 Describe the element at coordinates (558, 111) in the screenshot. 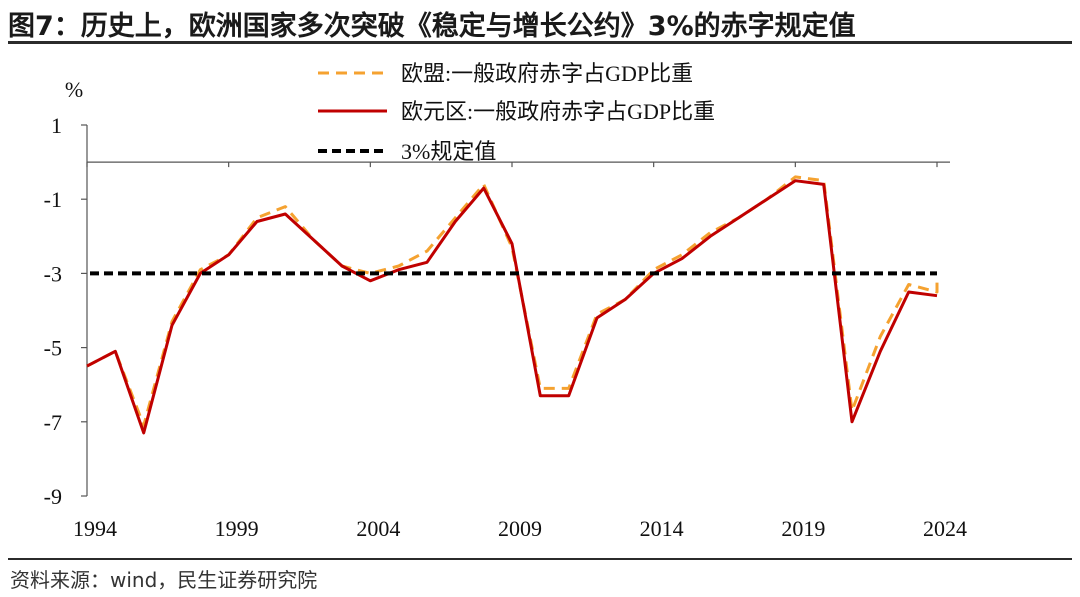

I see `legend-label-1: 欧元区:一般政府赤字占GDP比重` at that location.